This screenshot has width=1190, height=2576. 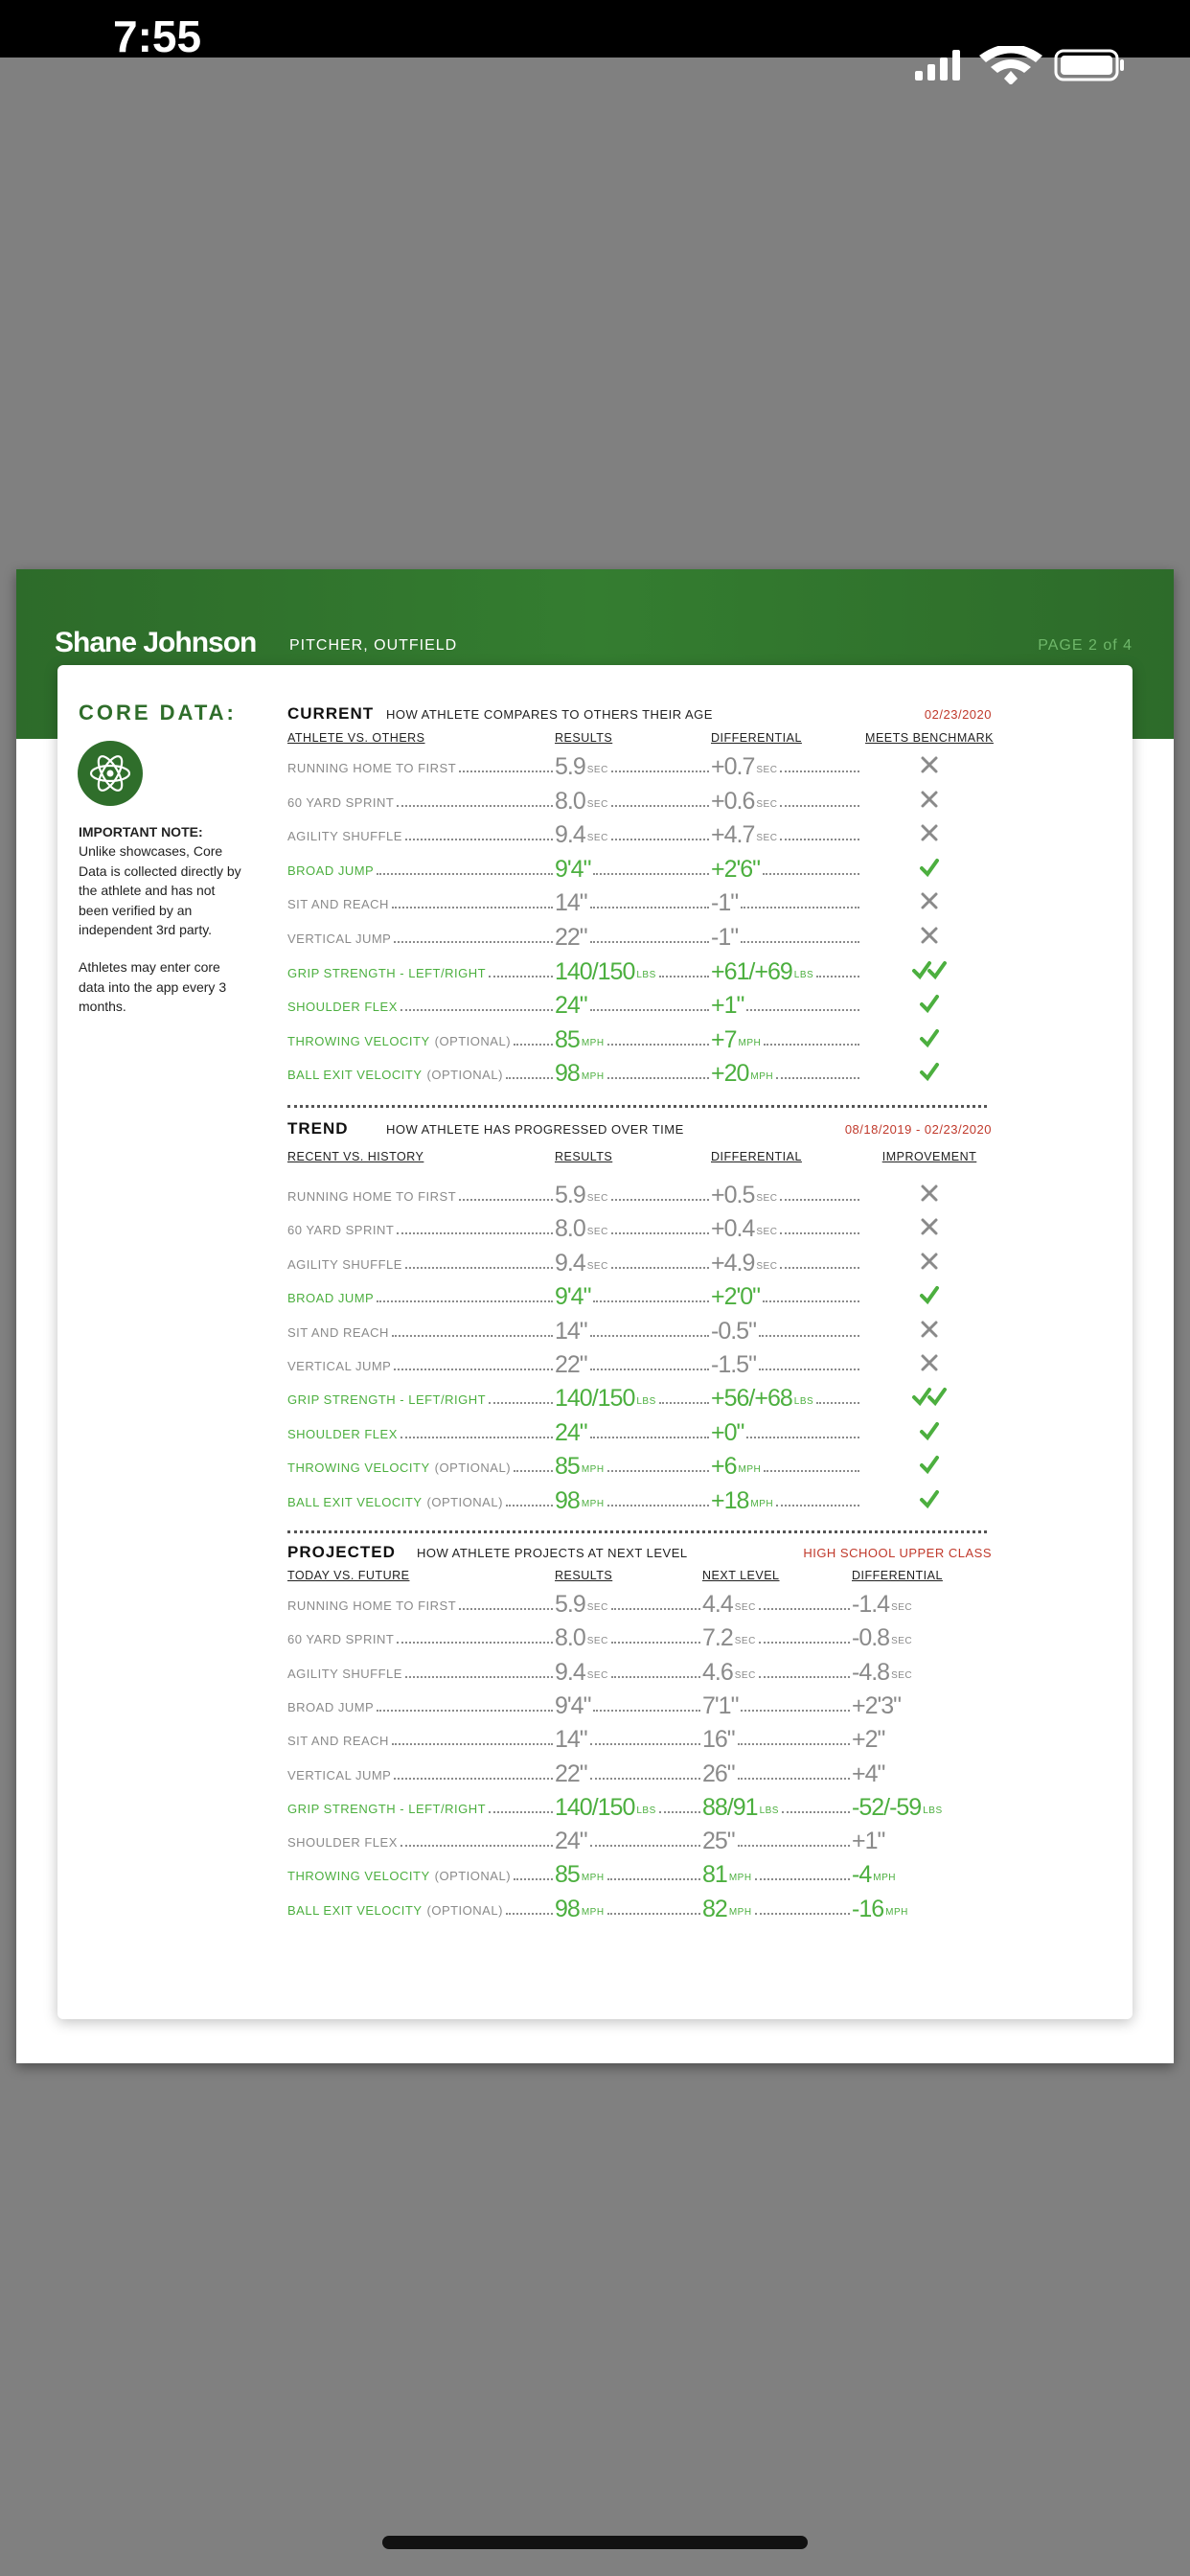 What do you see at coordinates (752, 1399) in the screenshot?
I see `value: +56/+68` at bounding box center [752, 1399].